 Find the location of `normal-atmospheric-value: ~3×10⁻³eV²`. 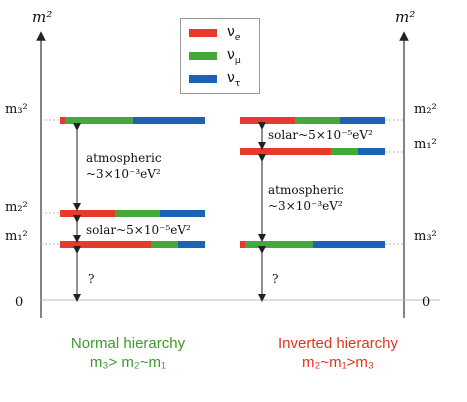

normal-atmospheric-value: ~3×10⁻³eV² is located at coordinates (123, 174).